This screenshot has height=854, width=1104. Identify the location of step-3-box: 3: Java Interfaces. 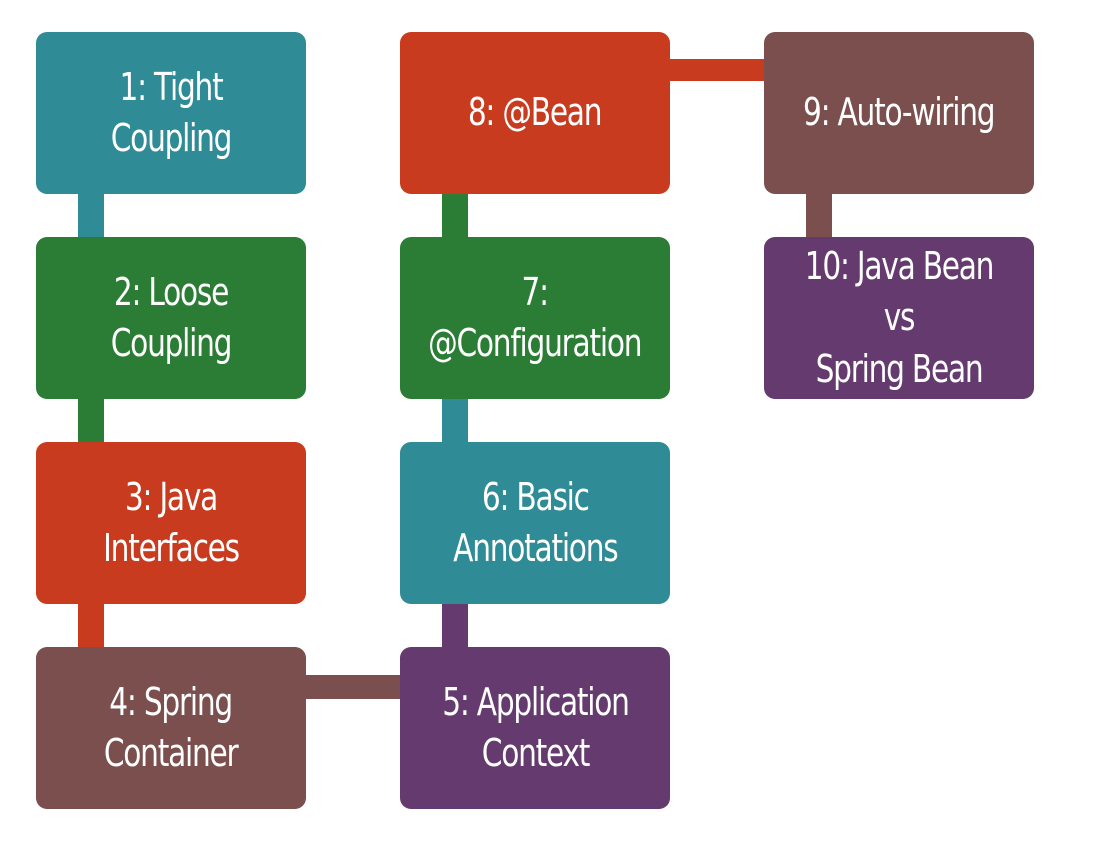
(171, 523).